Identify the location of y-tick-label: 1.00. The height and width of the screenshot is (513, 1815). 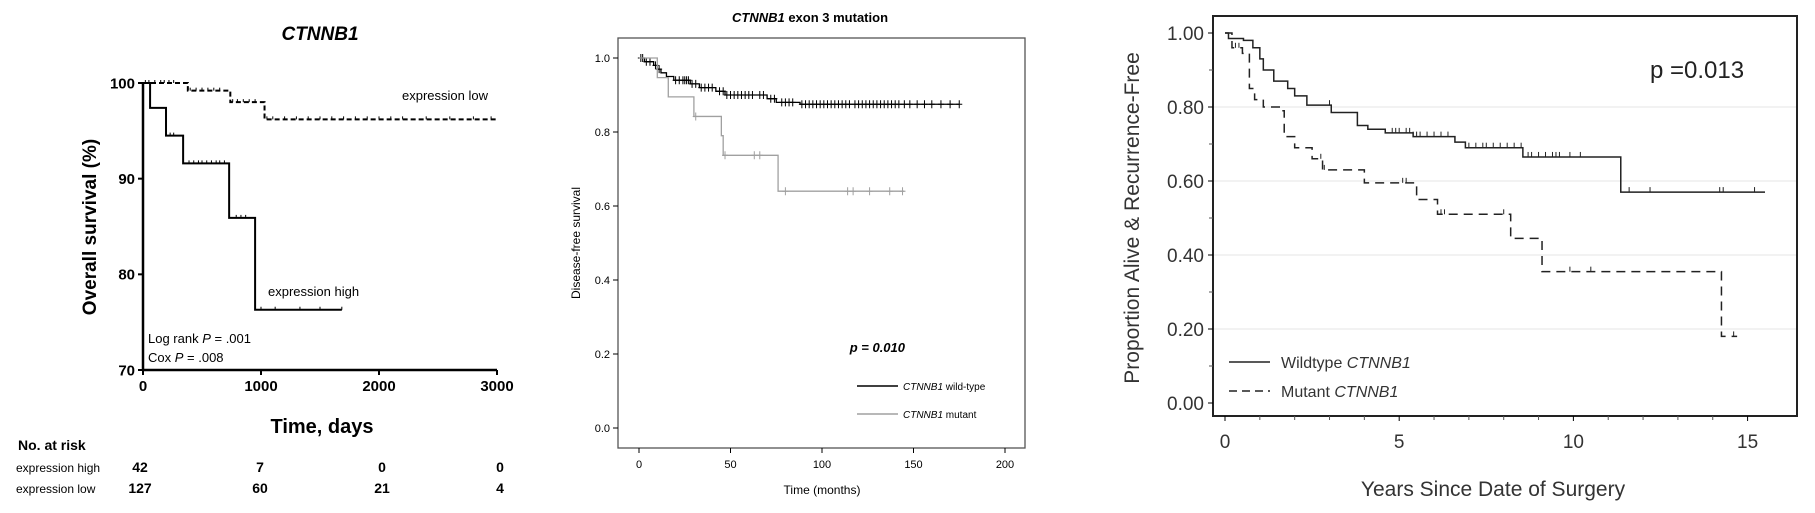
(1185, 34).